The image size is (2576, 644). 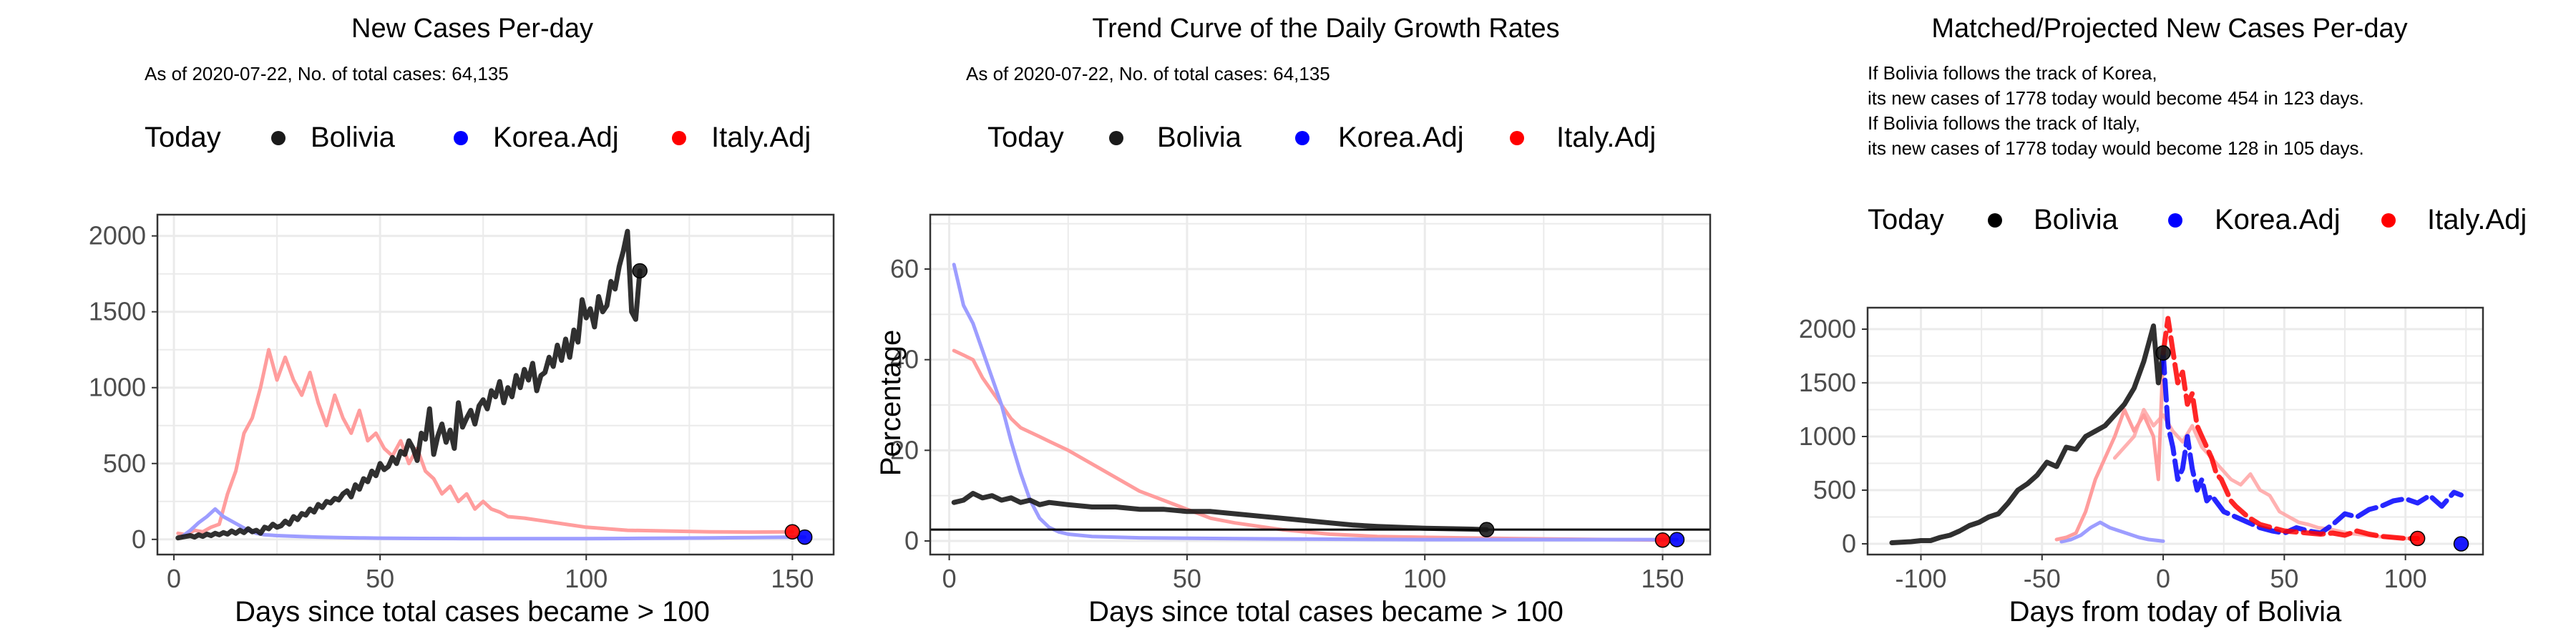 I want to click on y-tick-label: 20, so click(x=904, y=449).